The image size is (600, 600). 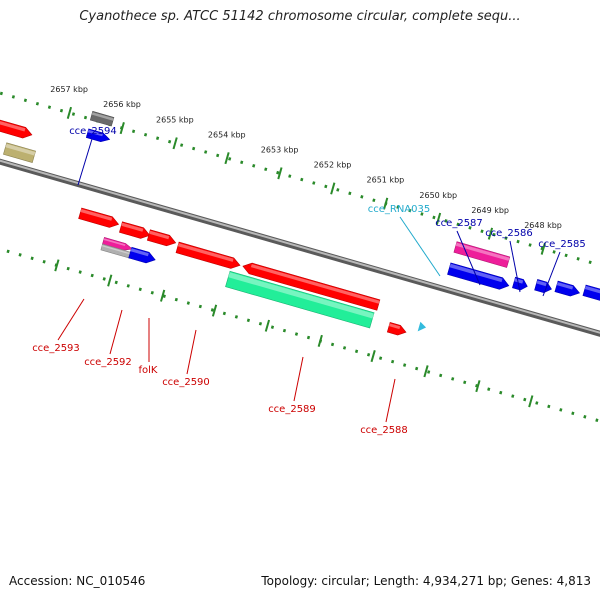 What do you see at coordinates (122, 104) in the screenshot?
I see `kbp-tick-label: 2656 kbp` at bounding box center [122, 104].